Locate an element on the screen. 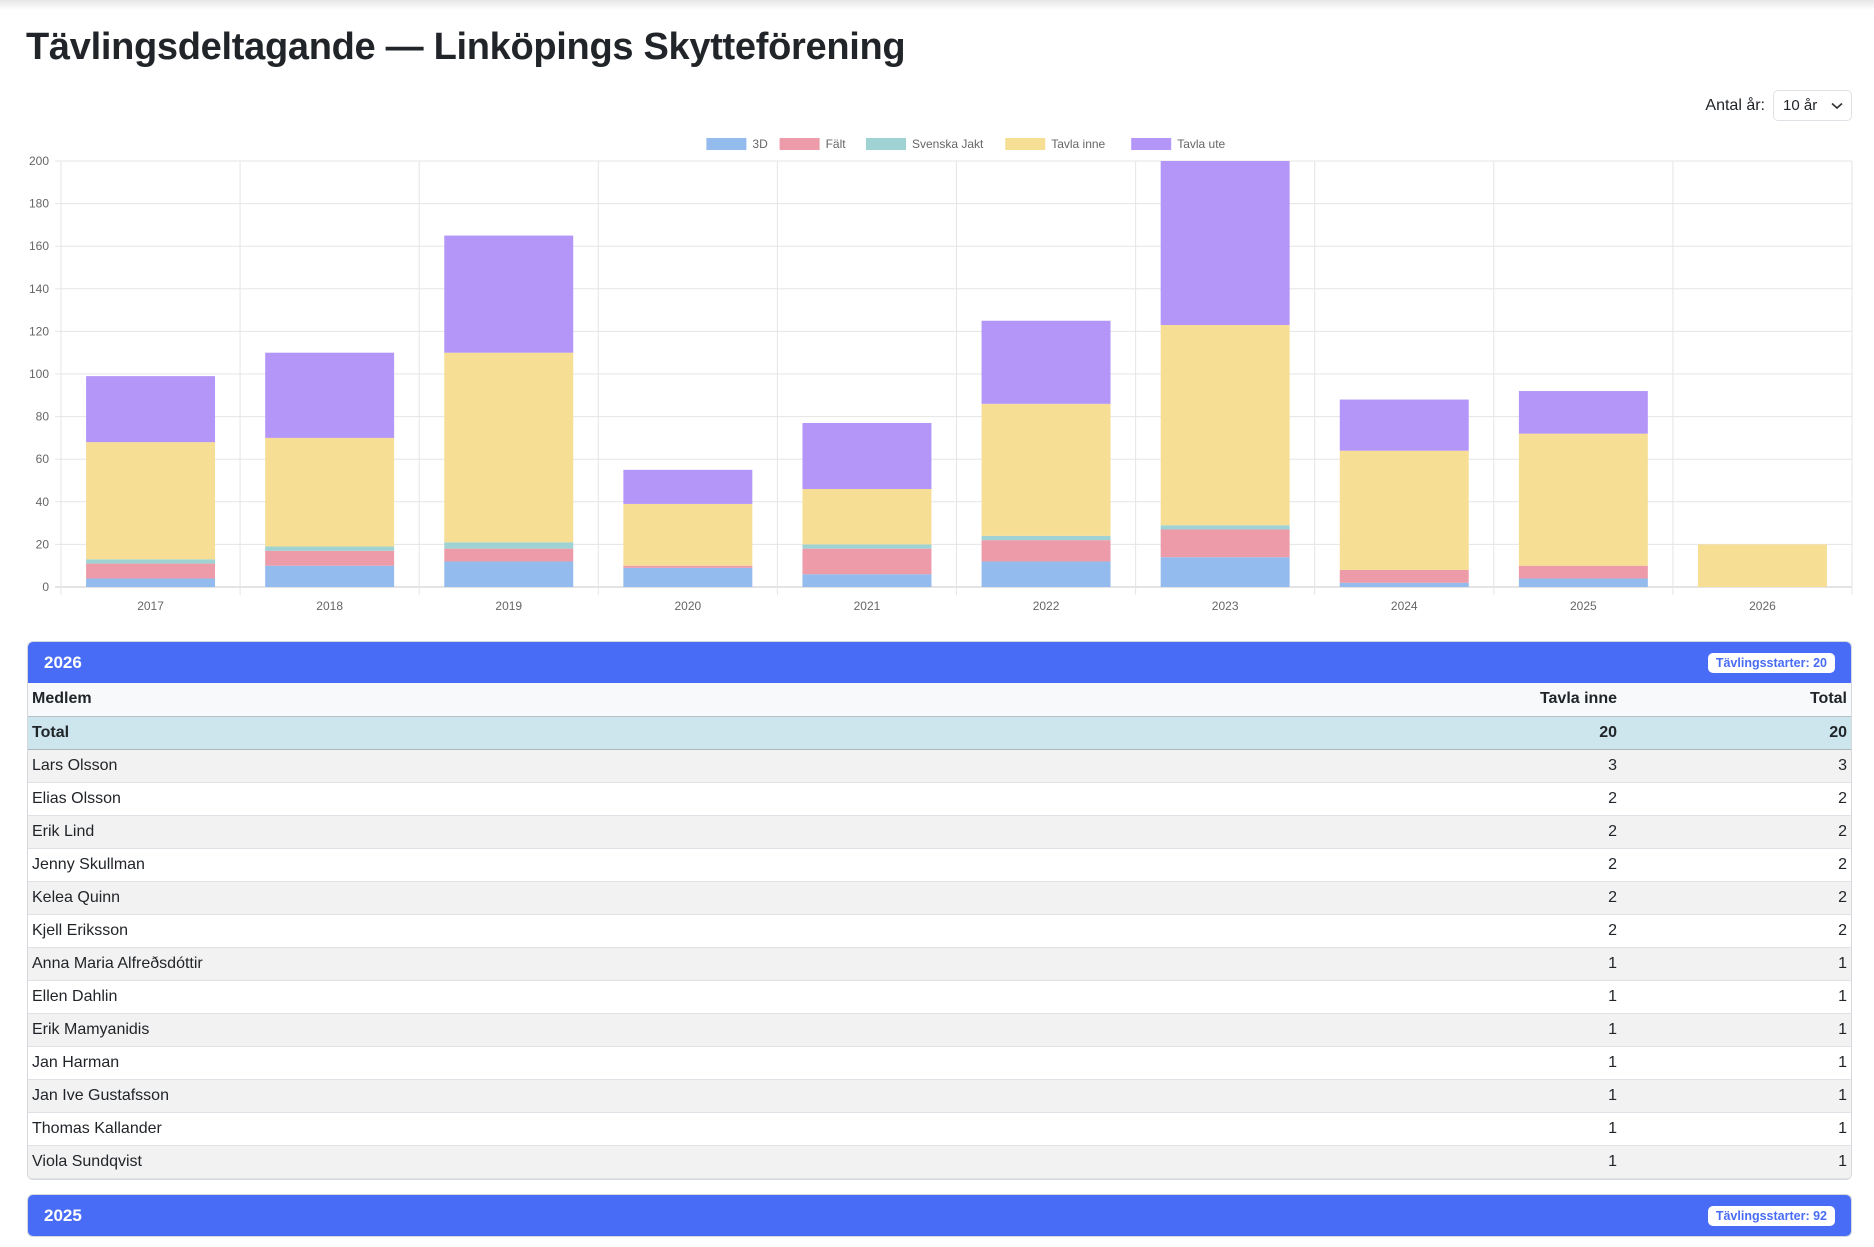 Image resolution: width=1874 pixels, height=1247 pixels. member-name: Thomas Kallander is located at coordinates (694, 1129).